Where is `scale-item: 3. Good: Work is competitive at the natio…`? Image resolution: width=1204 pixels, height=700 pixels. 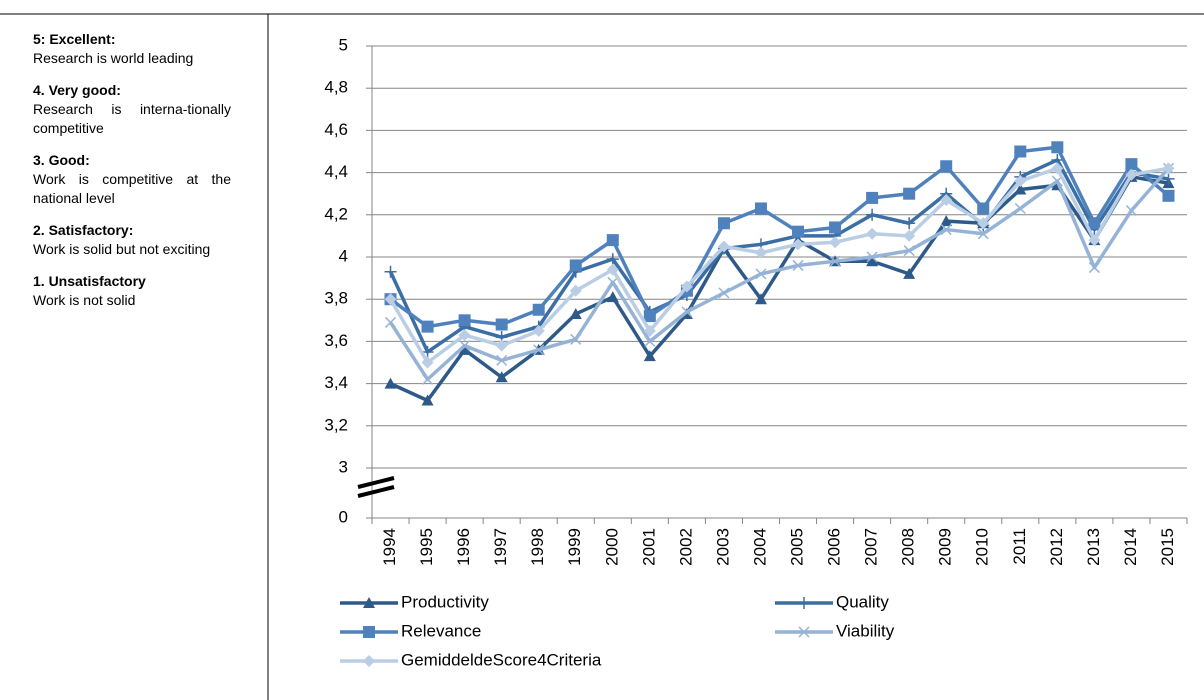 scale-item: 3. Good: Work is competitive at the natio… is located at coordinates (132, 179).